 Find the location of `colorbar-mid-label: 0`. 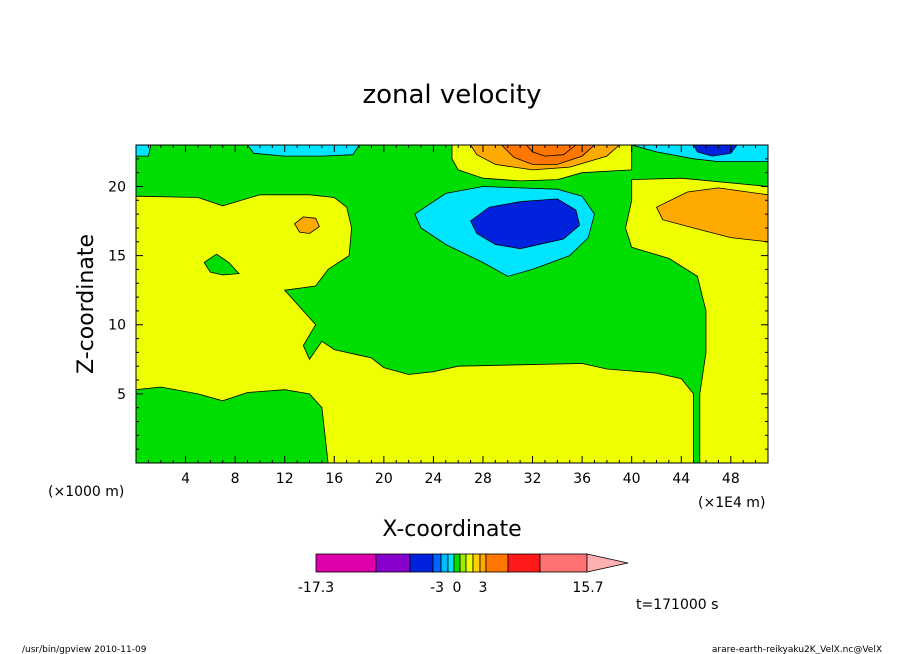

colorbar-mid-label: 0 is located at coordinates (457, 588).